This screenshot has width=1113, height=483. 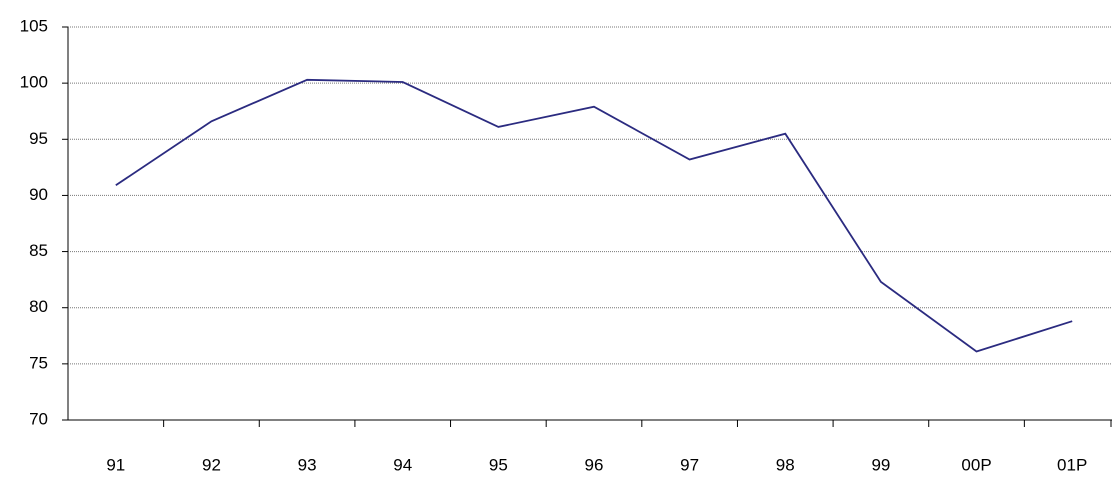 What do you see at coordinates (594, 464) in the screenshot?
I see `x-tick-label: 96` at bounding box center [594, 464].